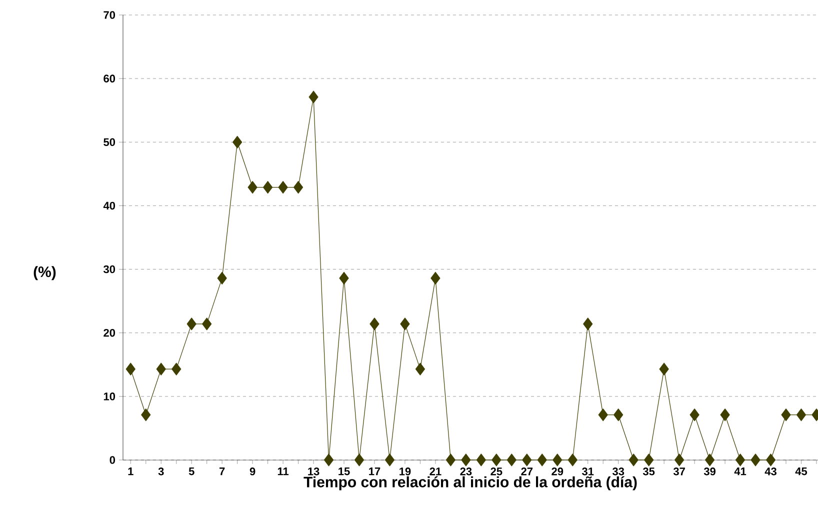 The image size is (818, 526). Describe the element at coordinates (374, 472) in the screenshot. I see `x-tick-label: 17` at that location.